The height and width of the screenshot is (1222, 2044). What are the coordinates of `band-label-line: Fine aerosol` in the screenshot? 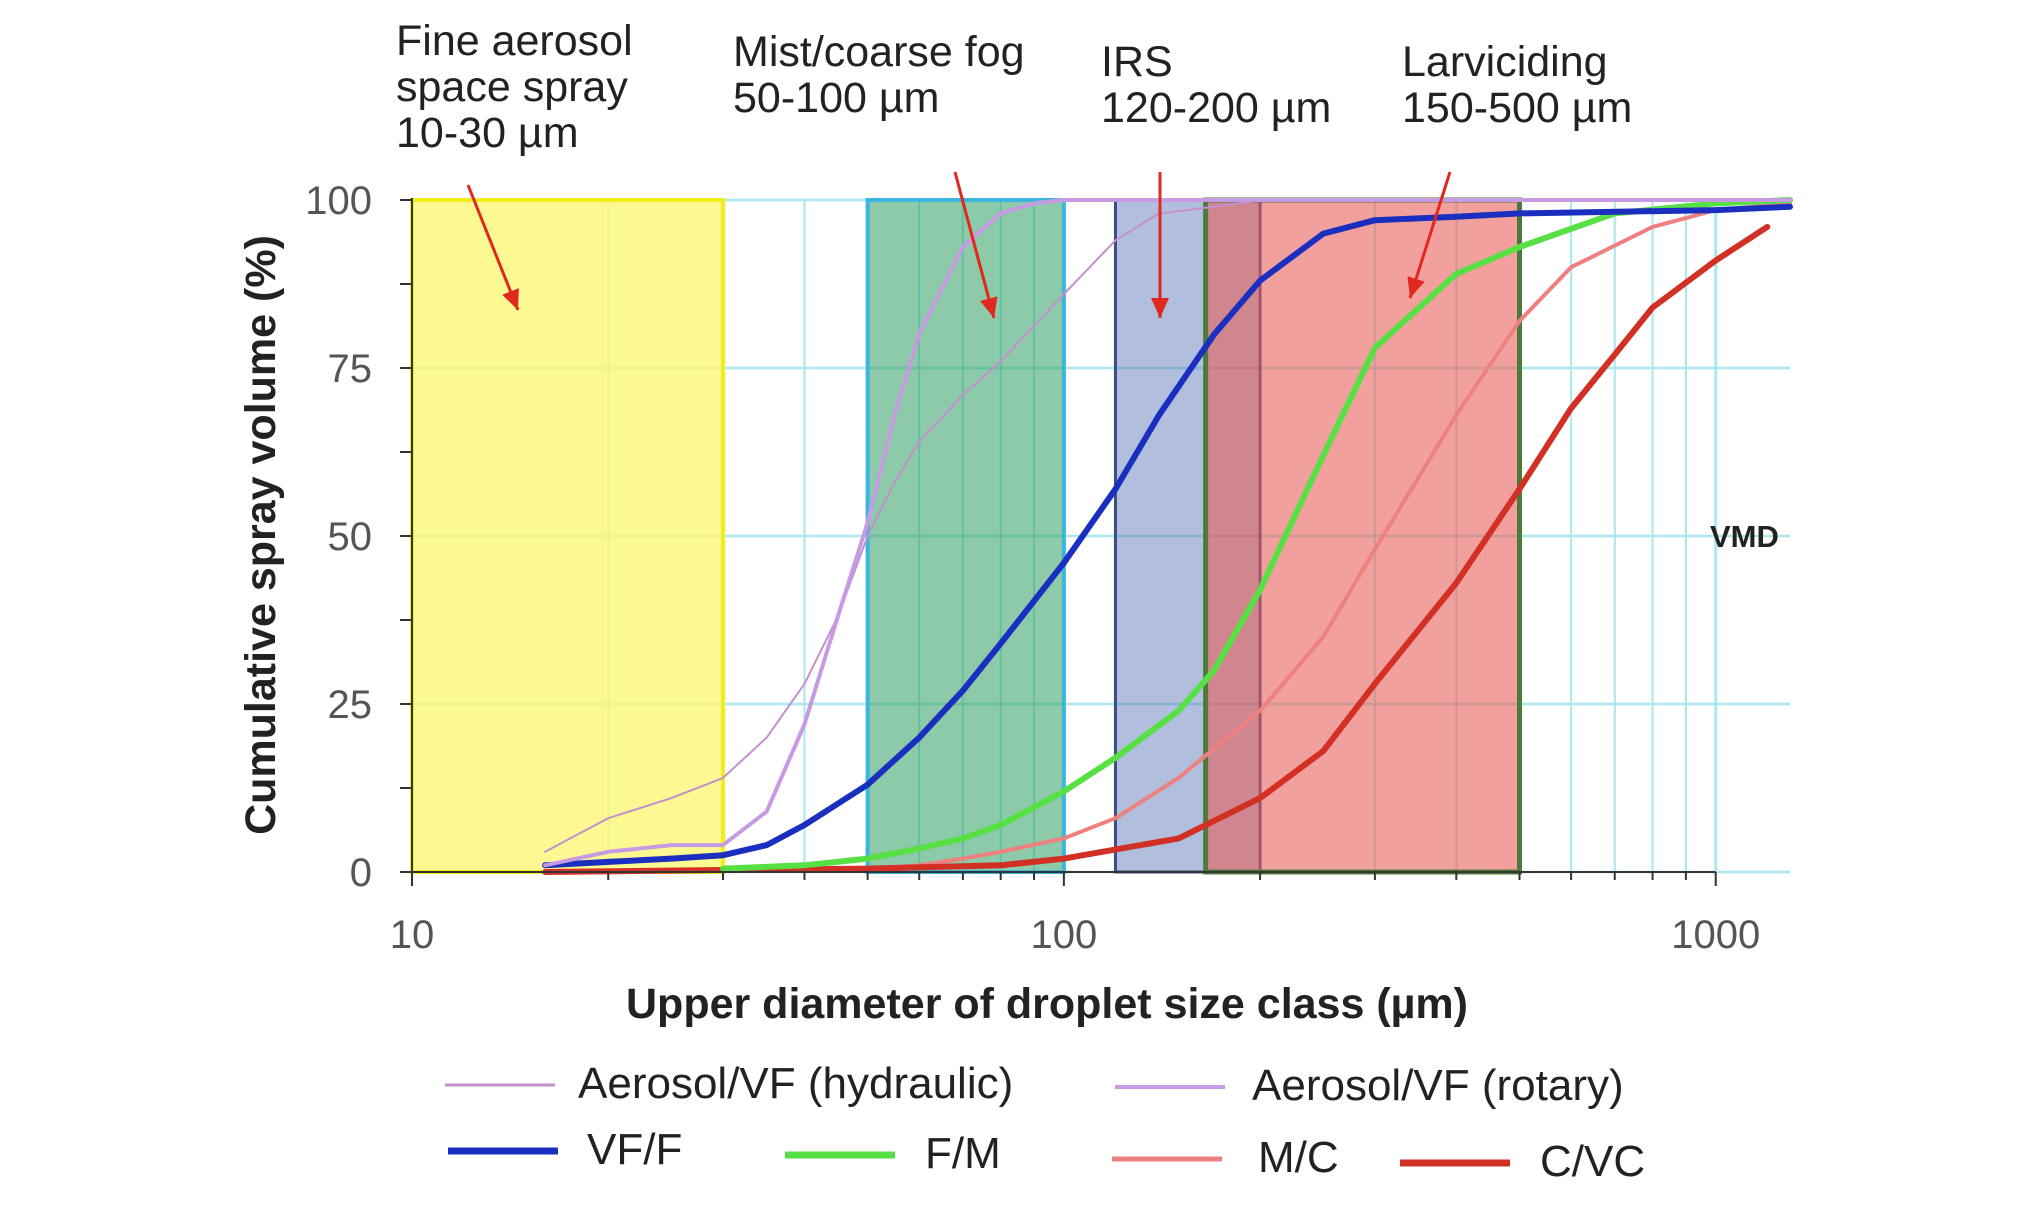 It's located at (514, 41).